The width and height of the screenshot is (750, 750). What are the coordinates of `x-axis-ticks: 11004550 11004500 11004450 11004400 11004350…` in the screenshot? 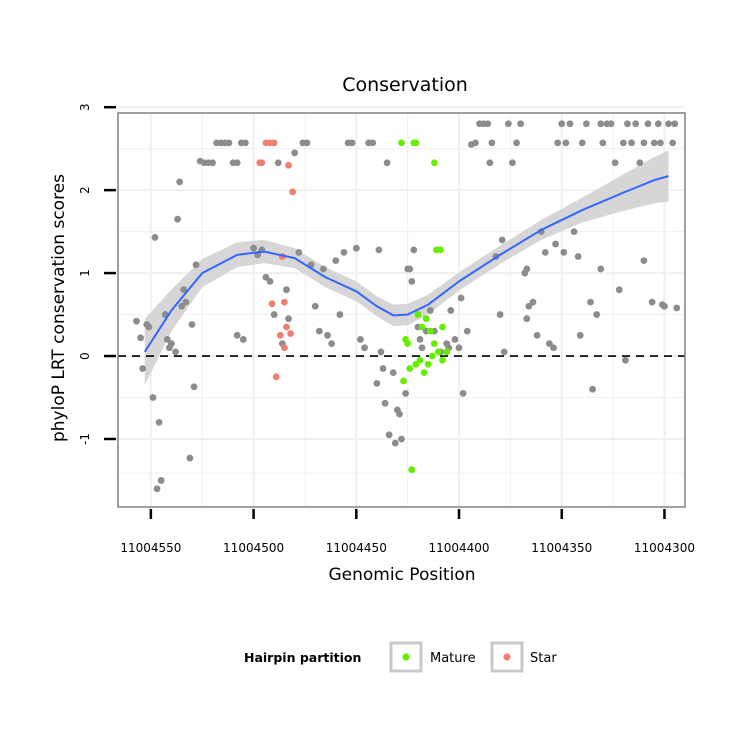 It's located at (407, 532).